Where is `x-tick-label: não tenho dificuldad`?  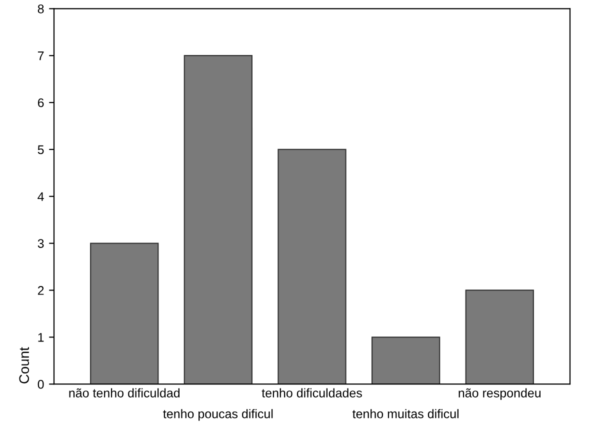 x-tick-label: não tenho dificuldad is located at coordinates (124, 393).